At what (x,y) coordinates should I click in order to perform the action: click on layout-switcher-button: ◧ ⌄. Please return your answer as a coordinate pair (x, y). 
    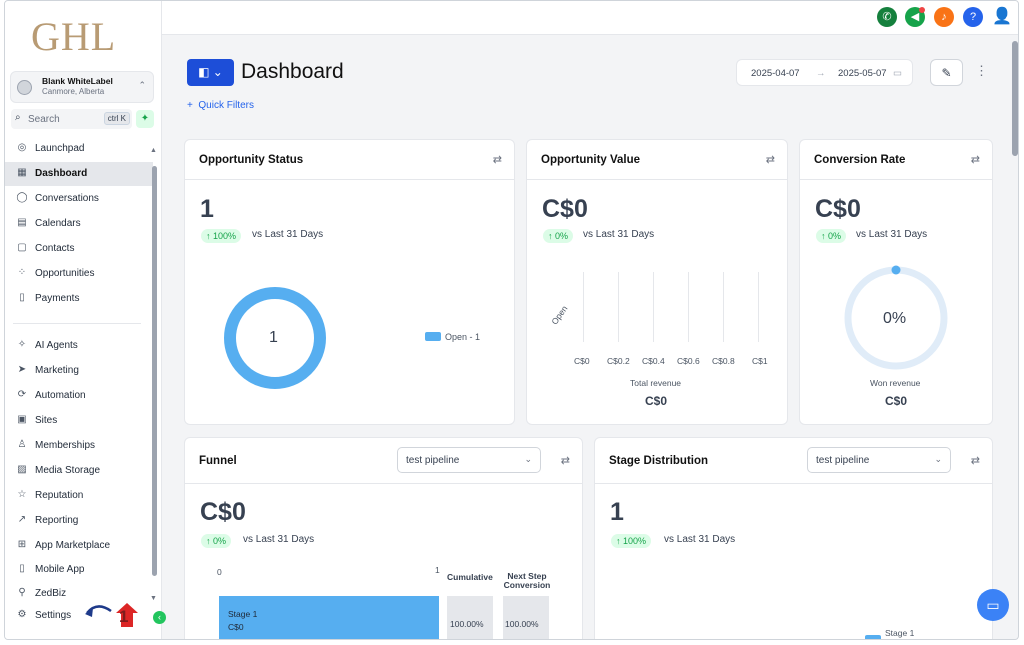
    Looking at the image, I should click on (210, 72).